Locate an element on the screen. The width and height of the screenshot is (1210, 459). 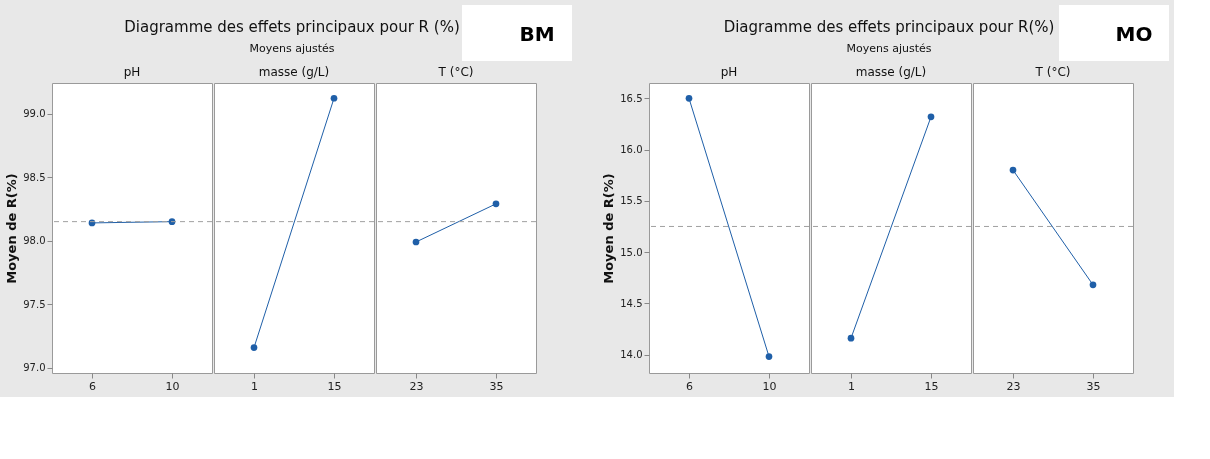
y-tick-label: 16.5 is located at coordinates (631, 98).